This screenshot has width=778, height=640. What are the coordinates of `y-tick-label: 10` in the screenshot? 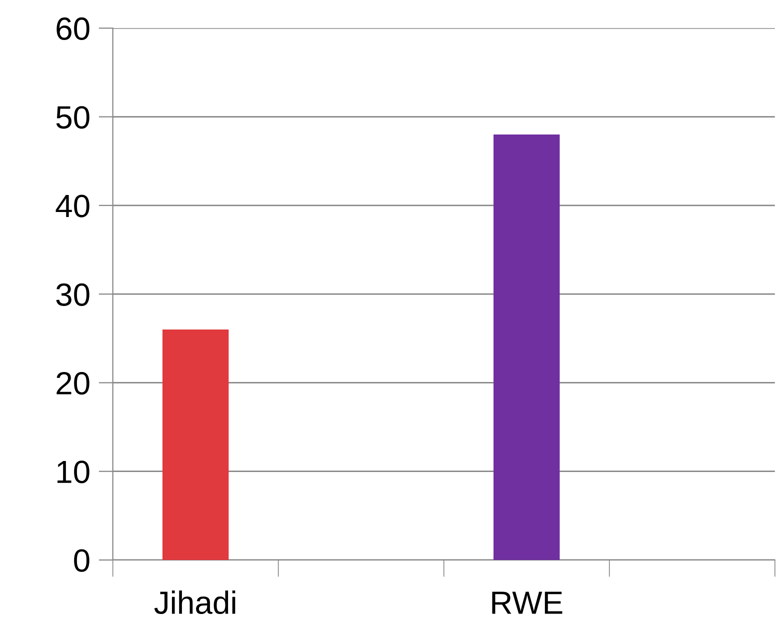 It's located at (73, 472).